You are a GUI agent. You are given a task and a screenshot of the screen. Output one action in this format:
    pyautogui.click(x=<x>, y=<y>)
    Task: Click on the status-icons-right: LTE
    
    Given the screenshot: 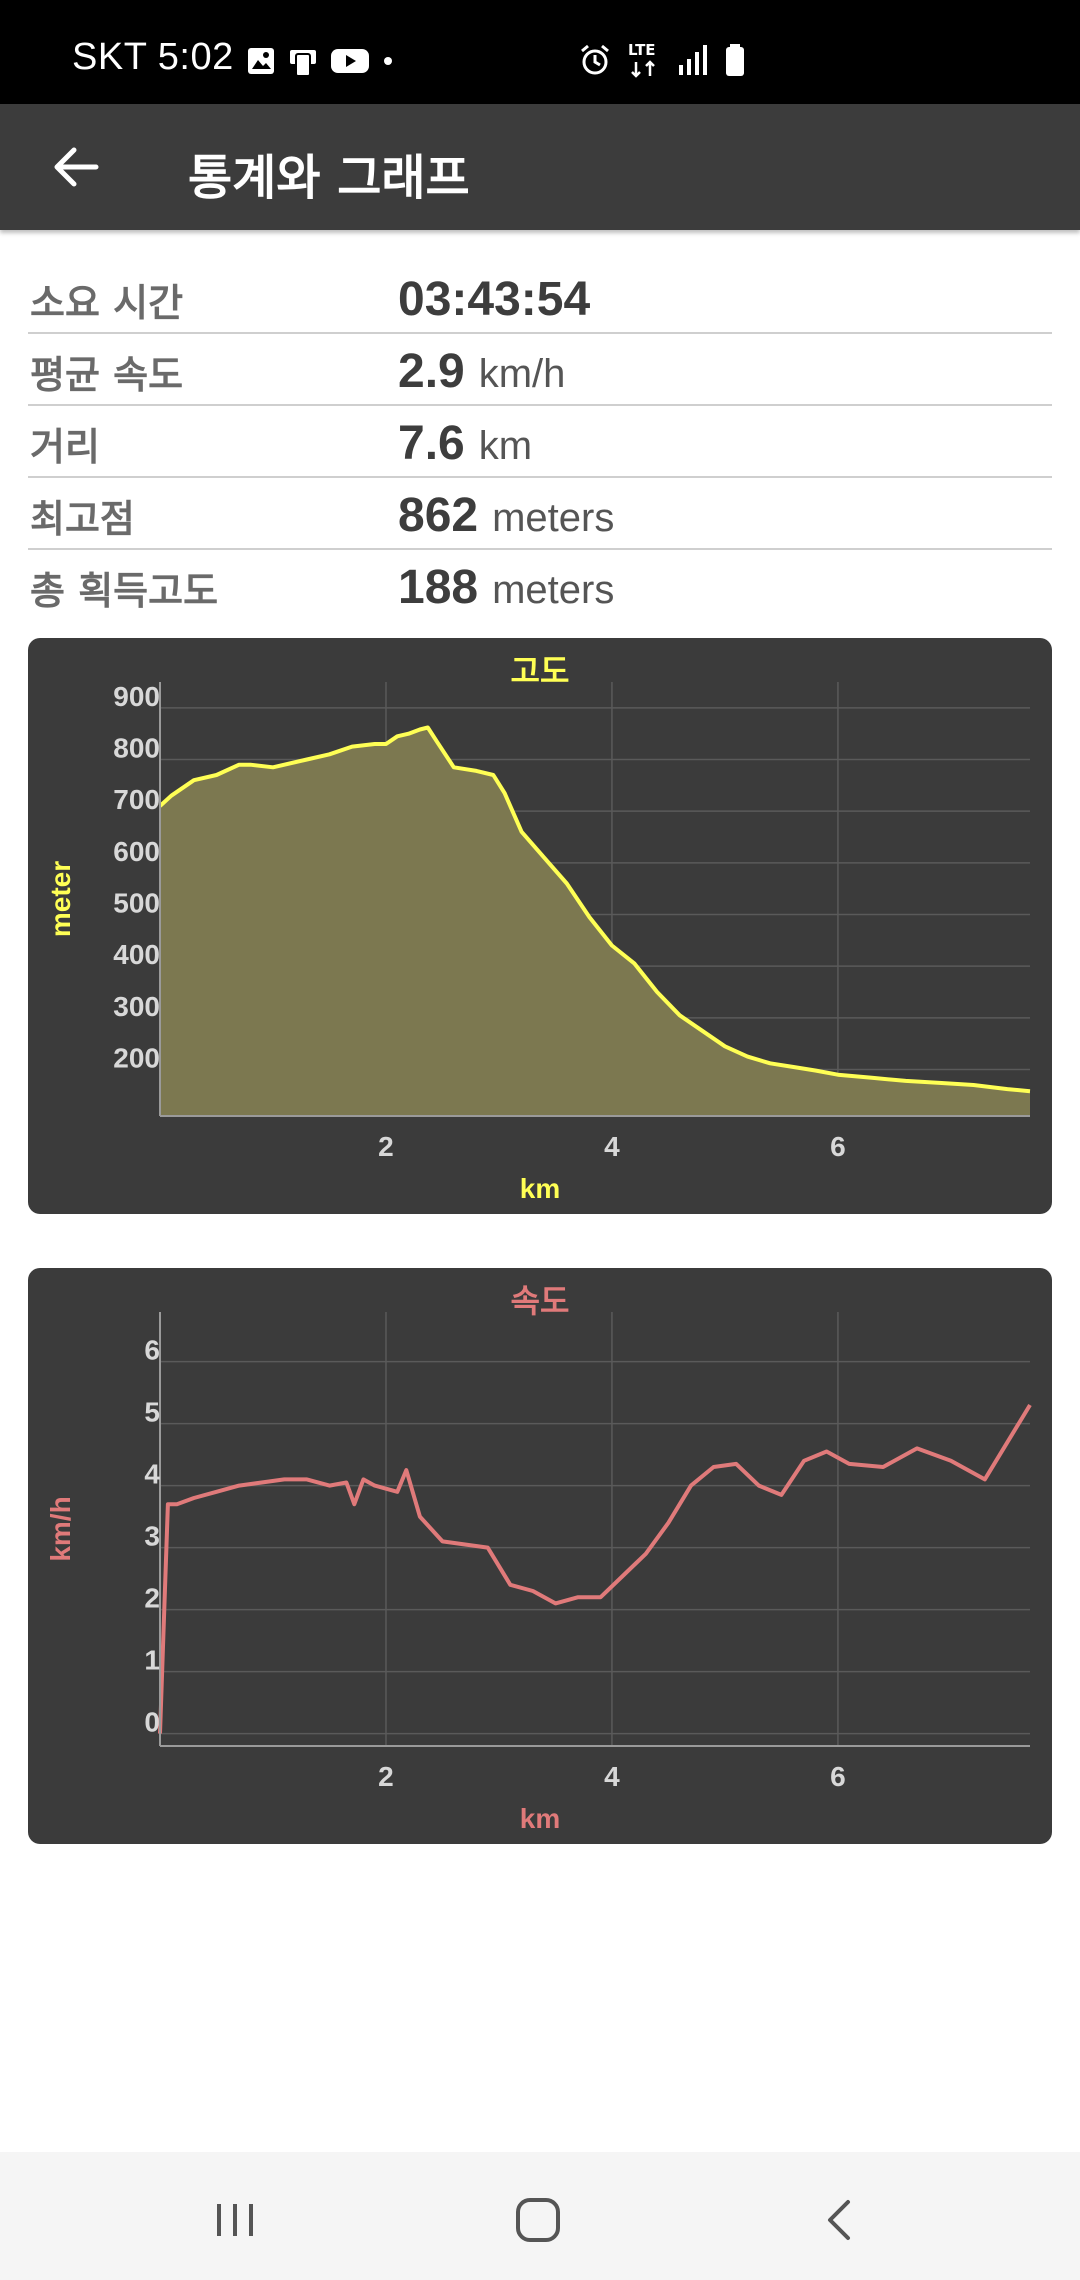 What is the action you would take?
    pyautogui.click(x=662, y=60)
    